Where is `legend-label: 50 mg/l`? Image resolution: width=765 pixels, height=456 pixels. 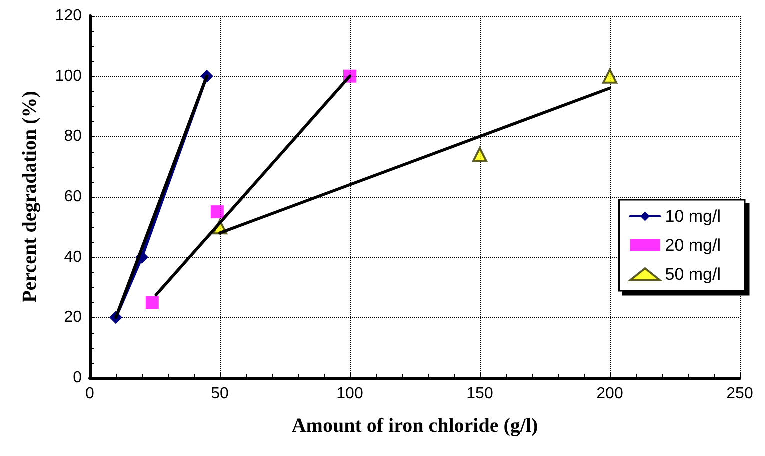
legend-label: 50 mg/l is located at coordinates (693, 274).